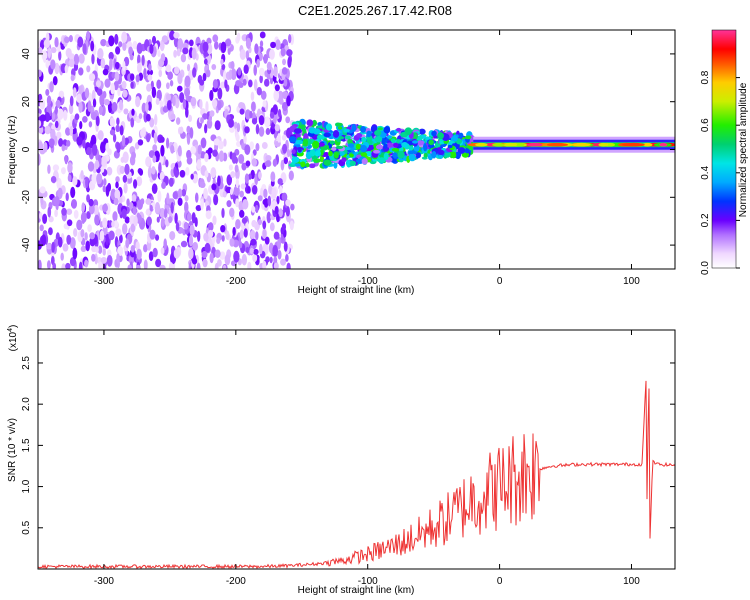 The width and height of the screenshot is (750, 600). I want to click on colorbar-gradient, so click(724, 149).